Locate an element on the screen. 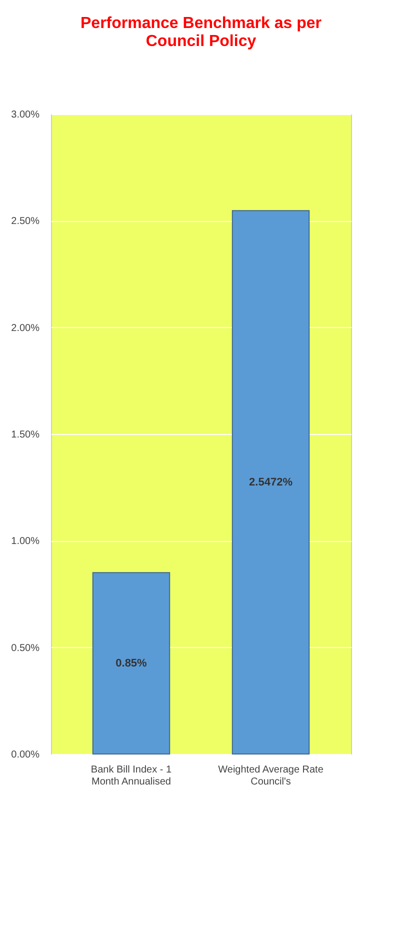 The image size is (416, 950). y-tick-label: 0.00% is located at coordinates (25, 755).